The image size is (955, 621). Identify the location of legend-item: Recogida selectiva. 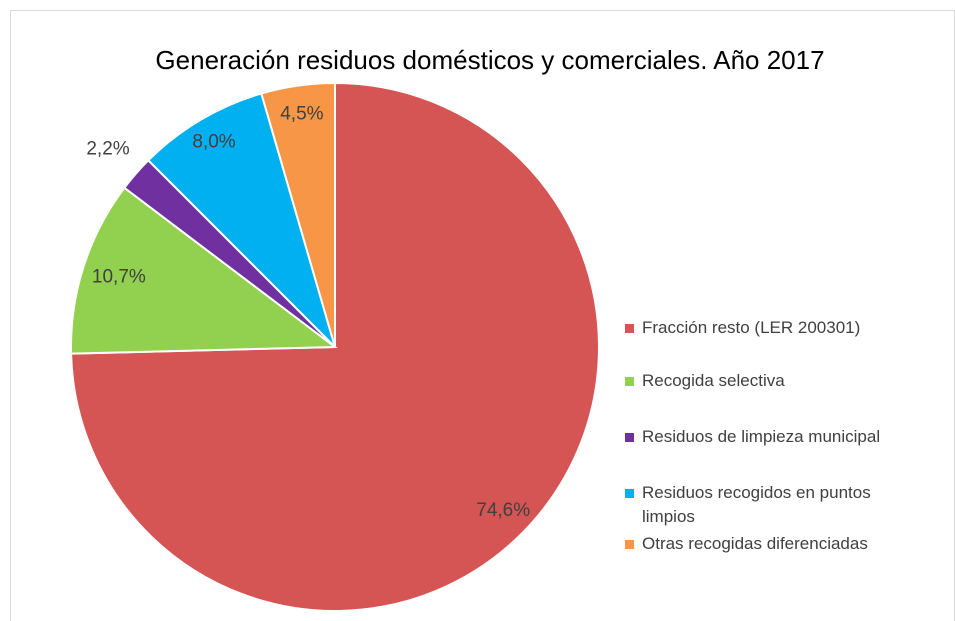
(771, 381).